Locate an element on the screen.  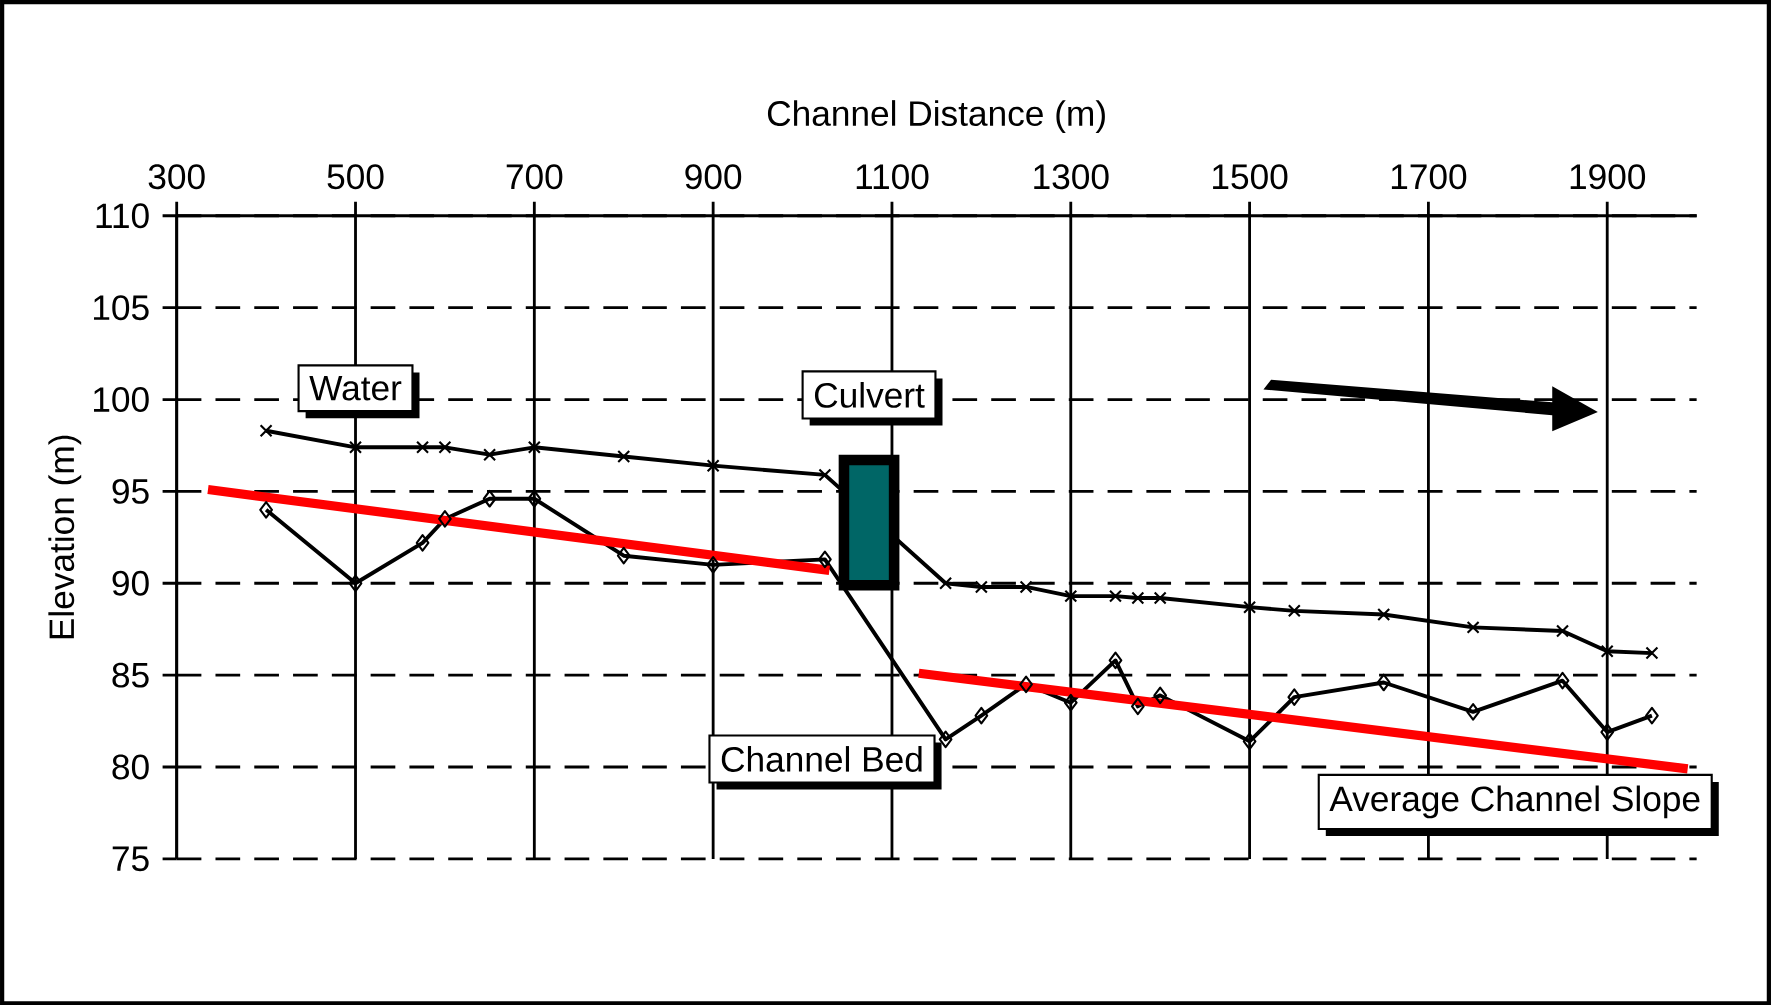
annotation: Culvert is located at coordinates (869, 394).